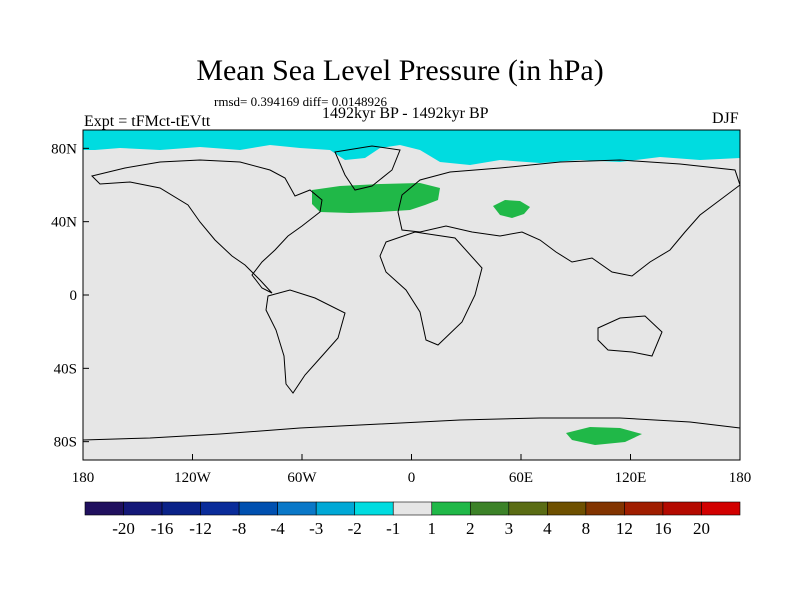 The width and height of the screenshot is (800, 600). Describe the element at coordinates (631, 478) in the screenshot. I see `x-tick-label: 120E` at that location.